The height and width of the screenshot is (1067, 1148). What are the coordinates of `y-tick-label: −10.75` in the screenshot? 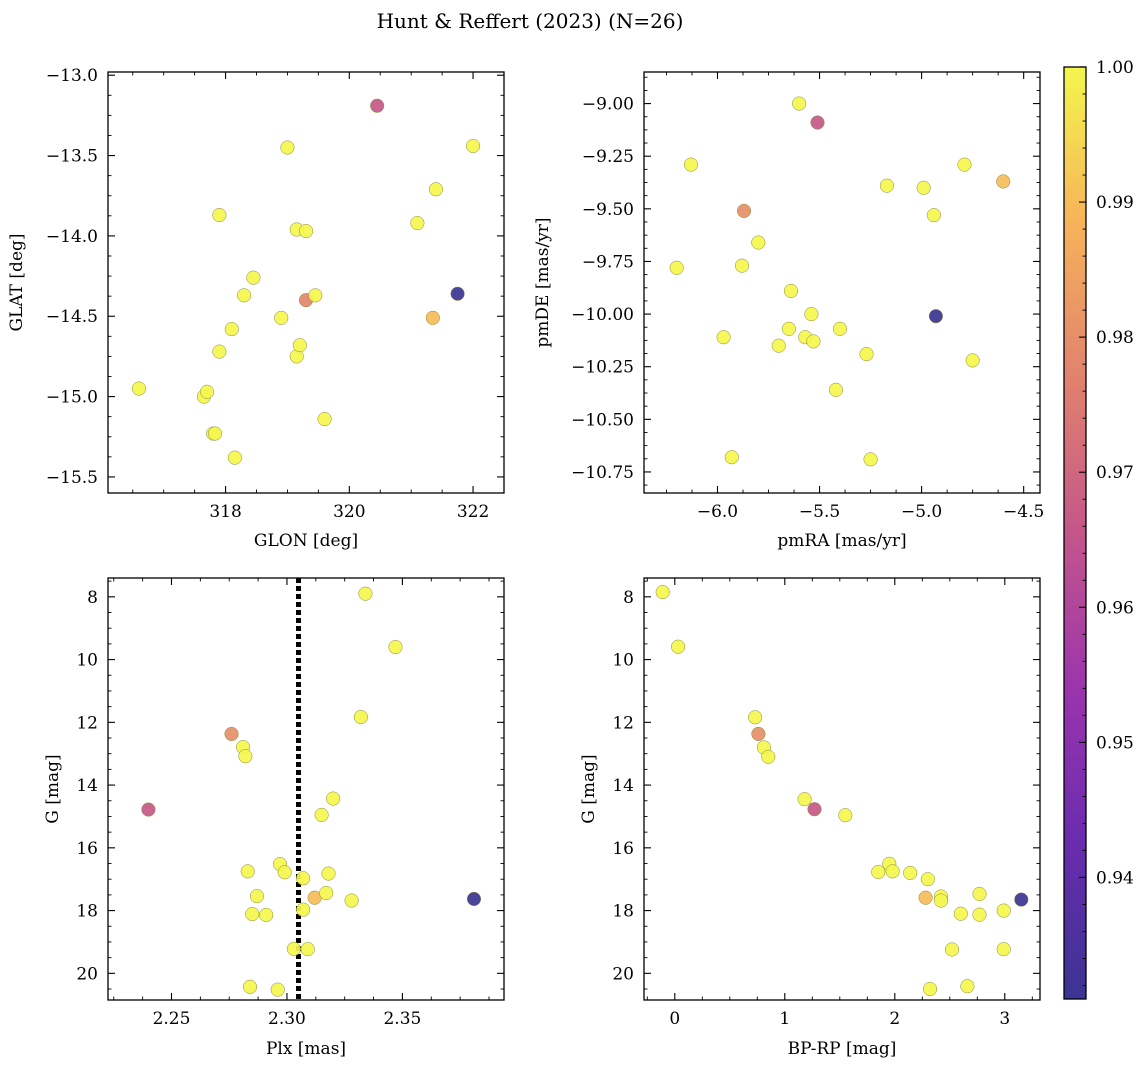 It's located at (602, 473).